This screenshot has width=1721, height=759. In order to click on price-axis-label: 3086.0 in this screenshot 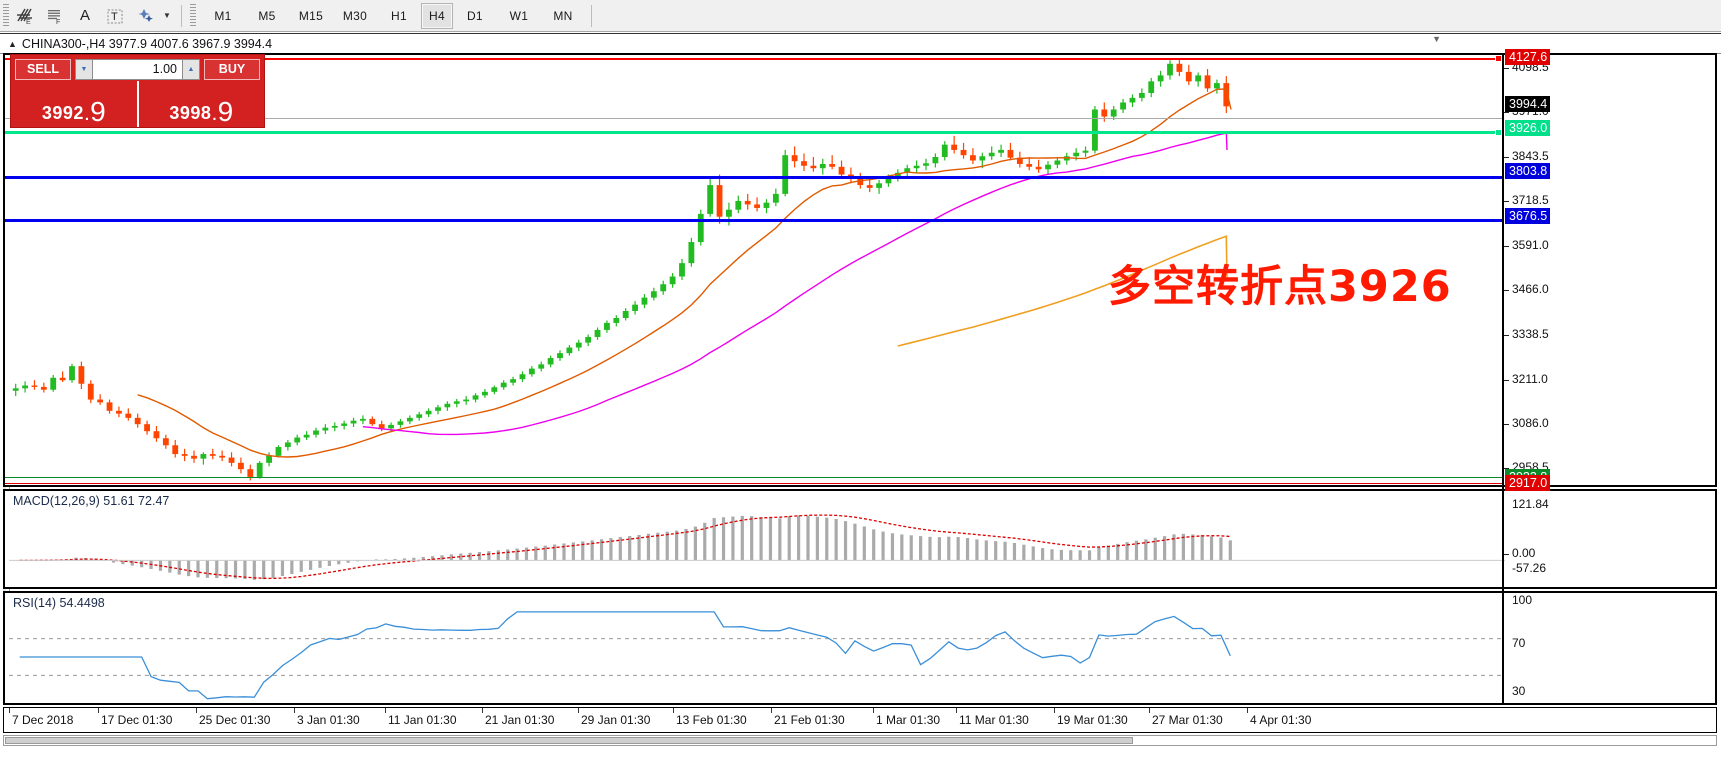, I will do `click(1530, 422)`.